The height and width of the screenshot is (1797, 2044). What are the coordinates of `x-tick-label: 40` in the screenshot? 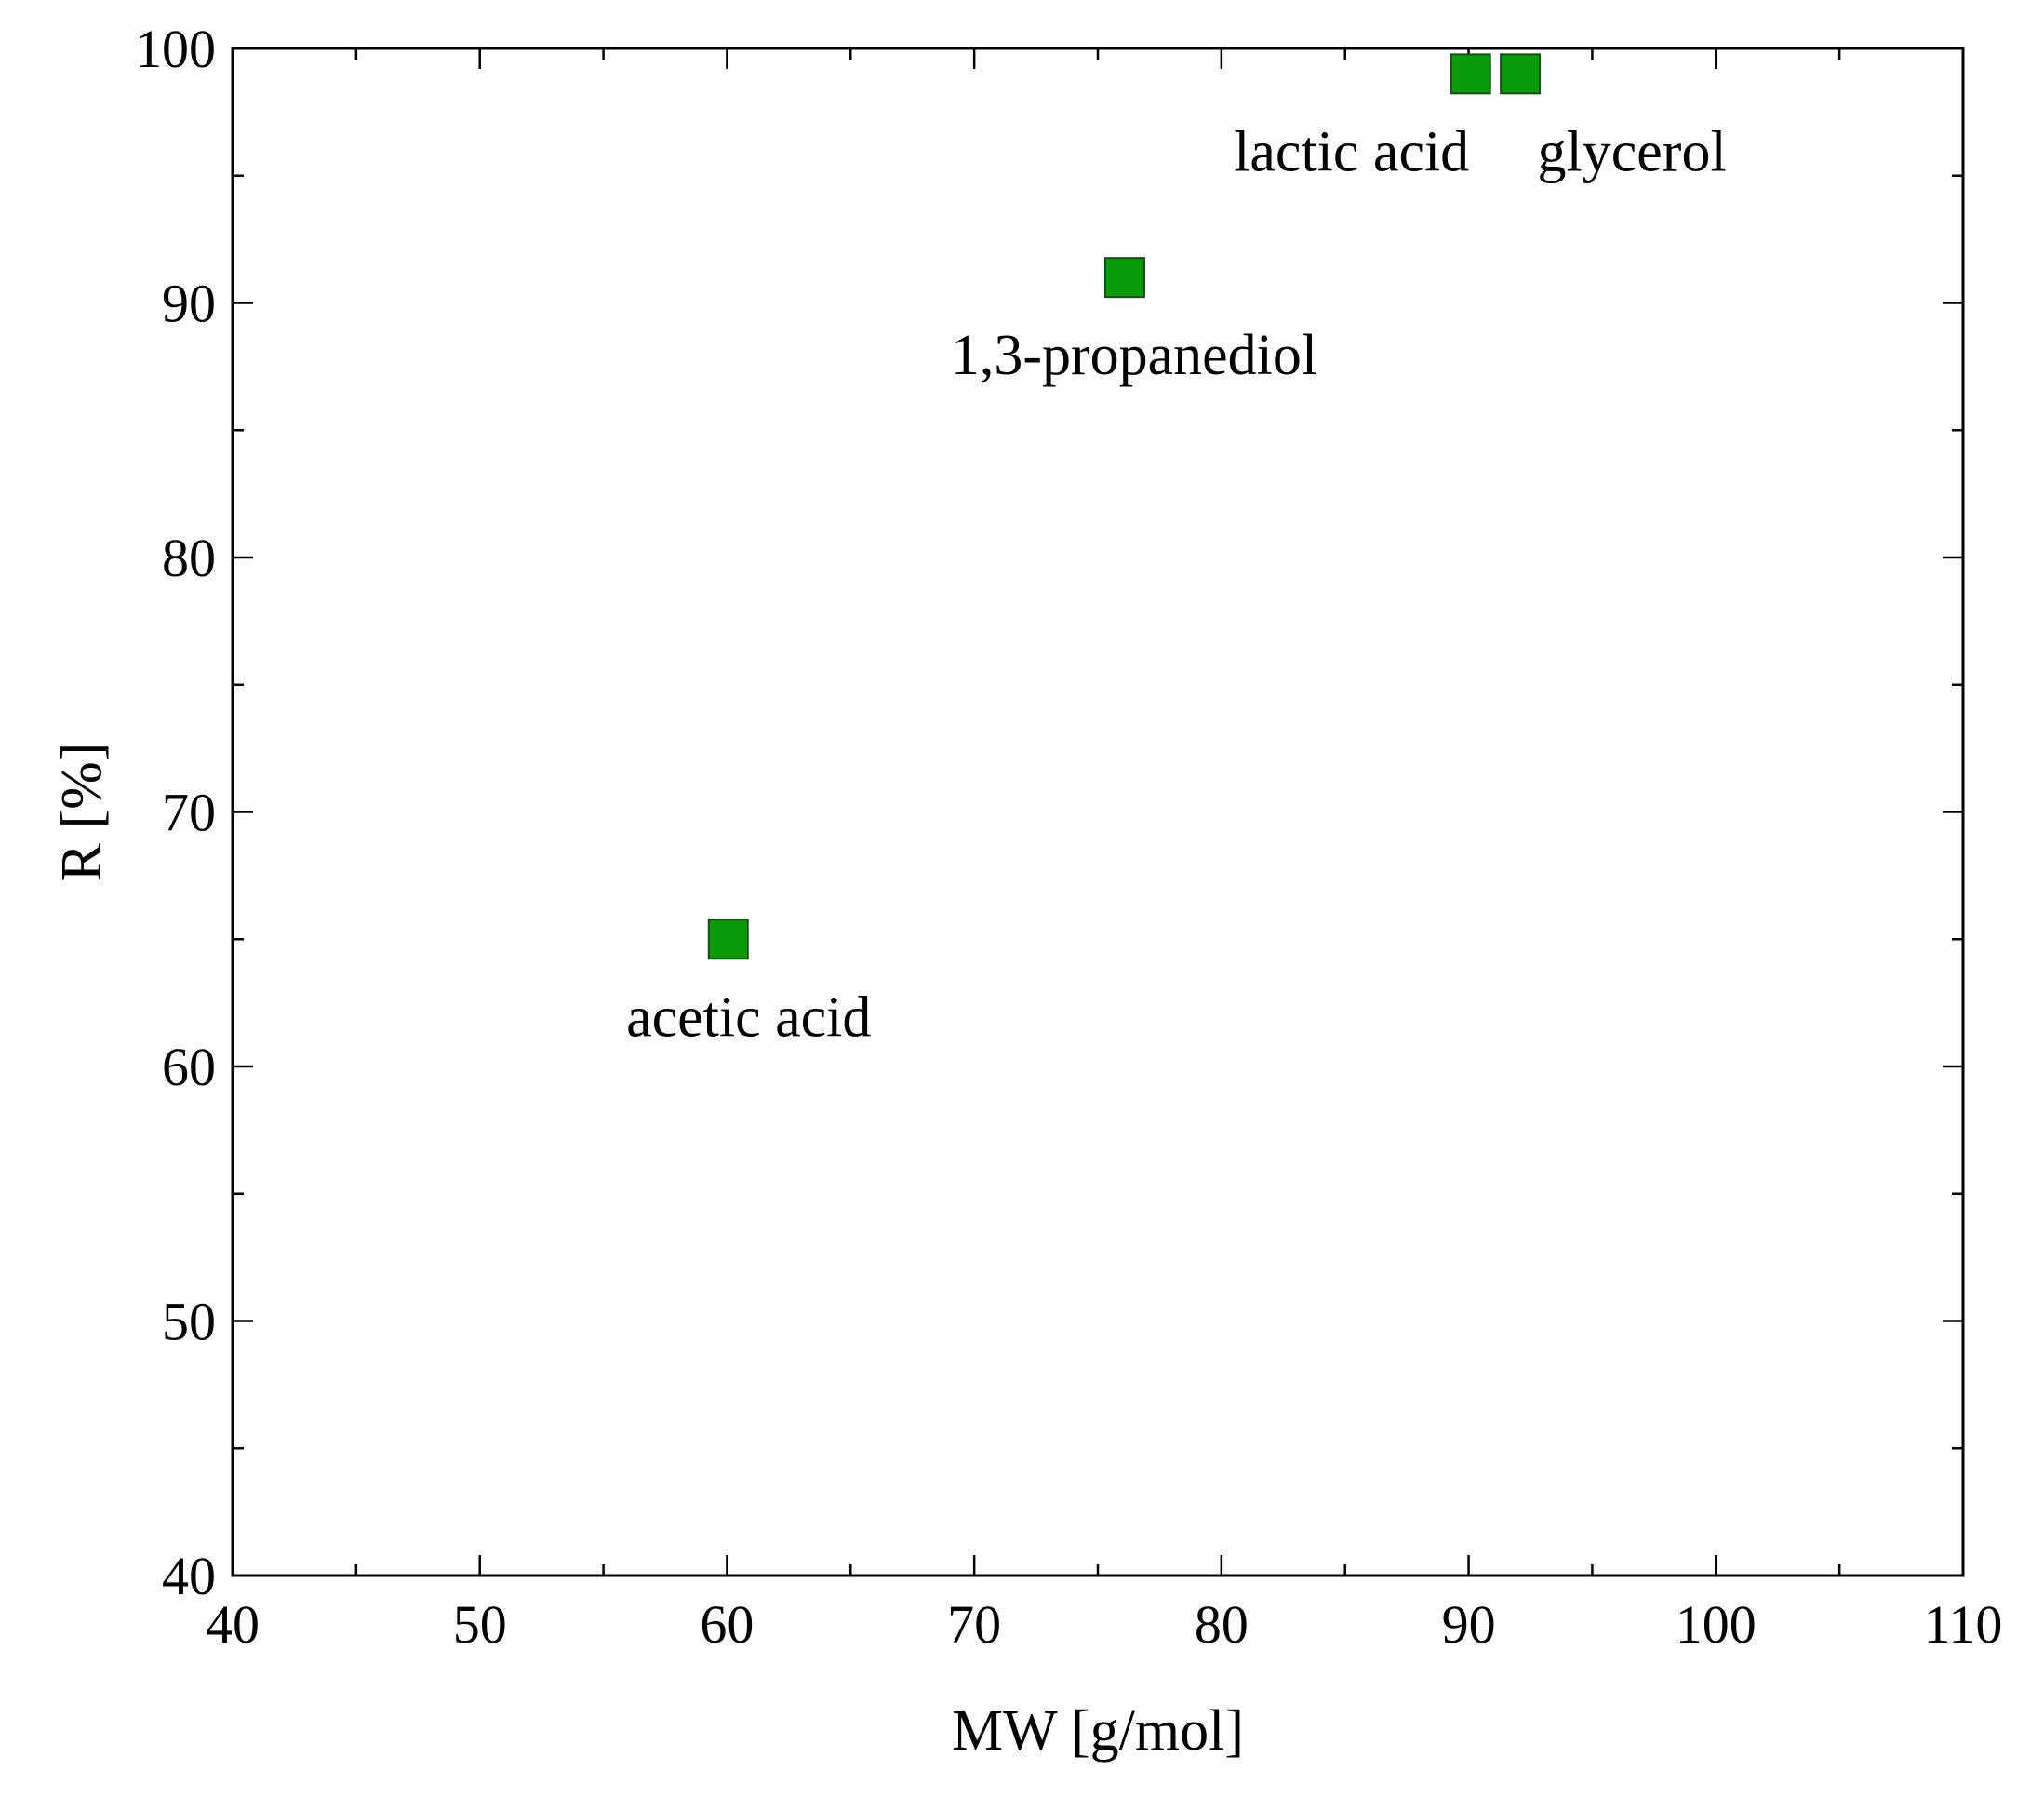 It's located at (233, 1624).